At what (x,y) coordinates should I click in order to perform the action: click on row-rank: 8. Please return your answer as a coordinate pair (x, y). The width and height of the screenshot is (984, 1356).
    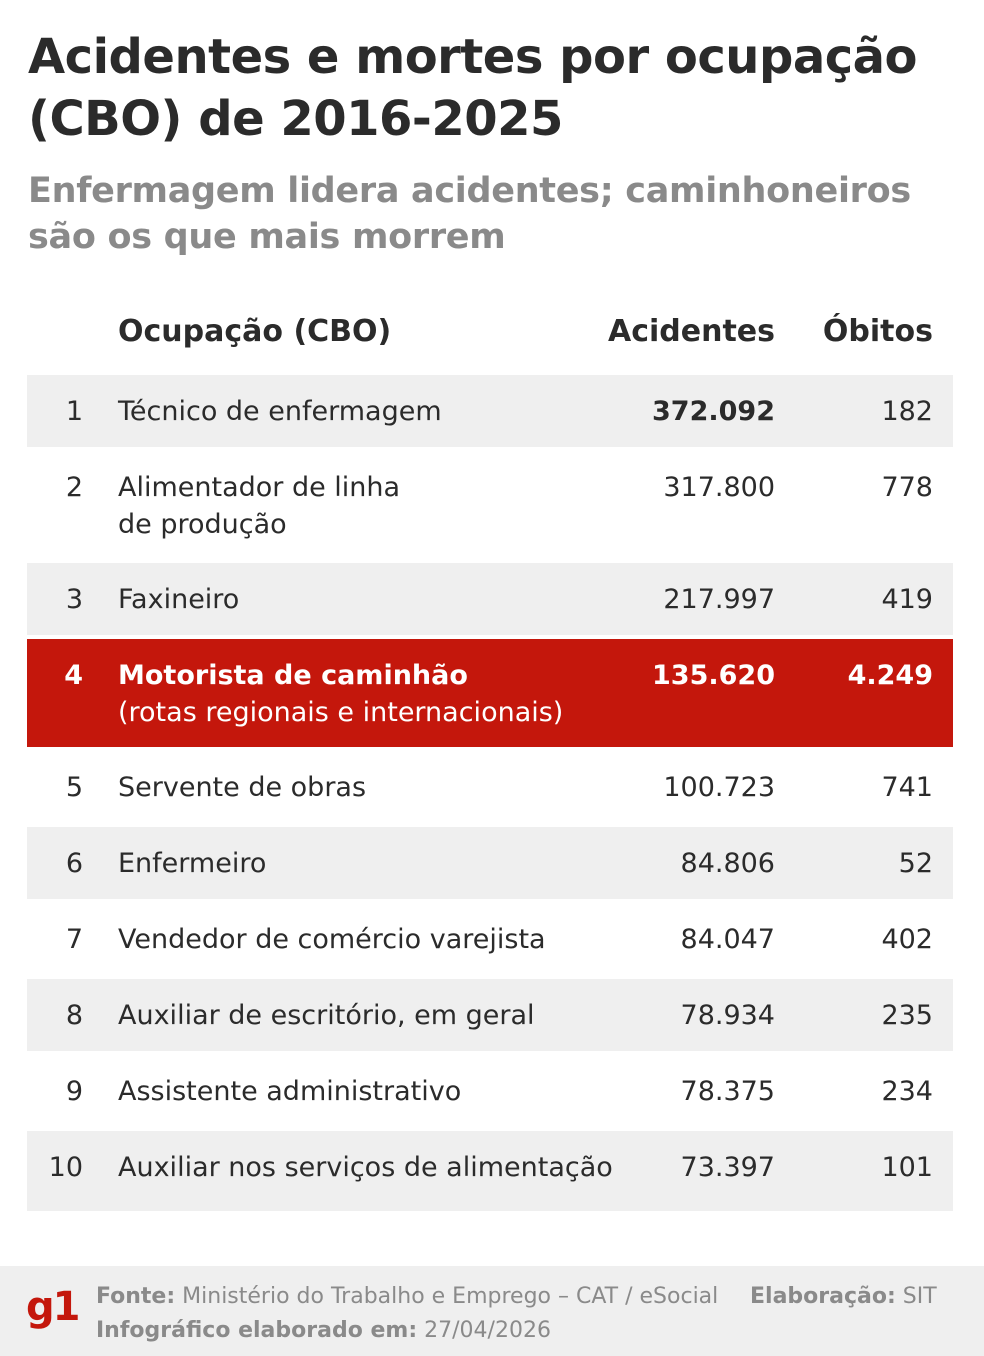
    Looking at the image, I should click on (74, 1015).